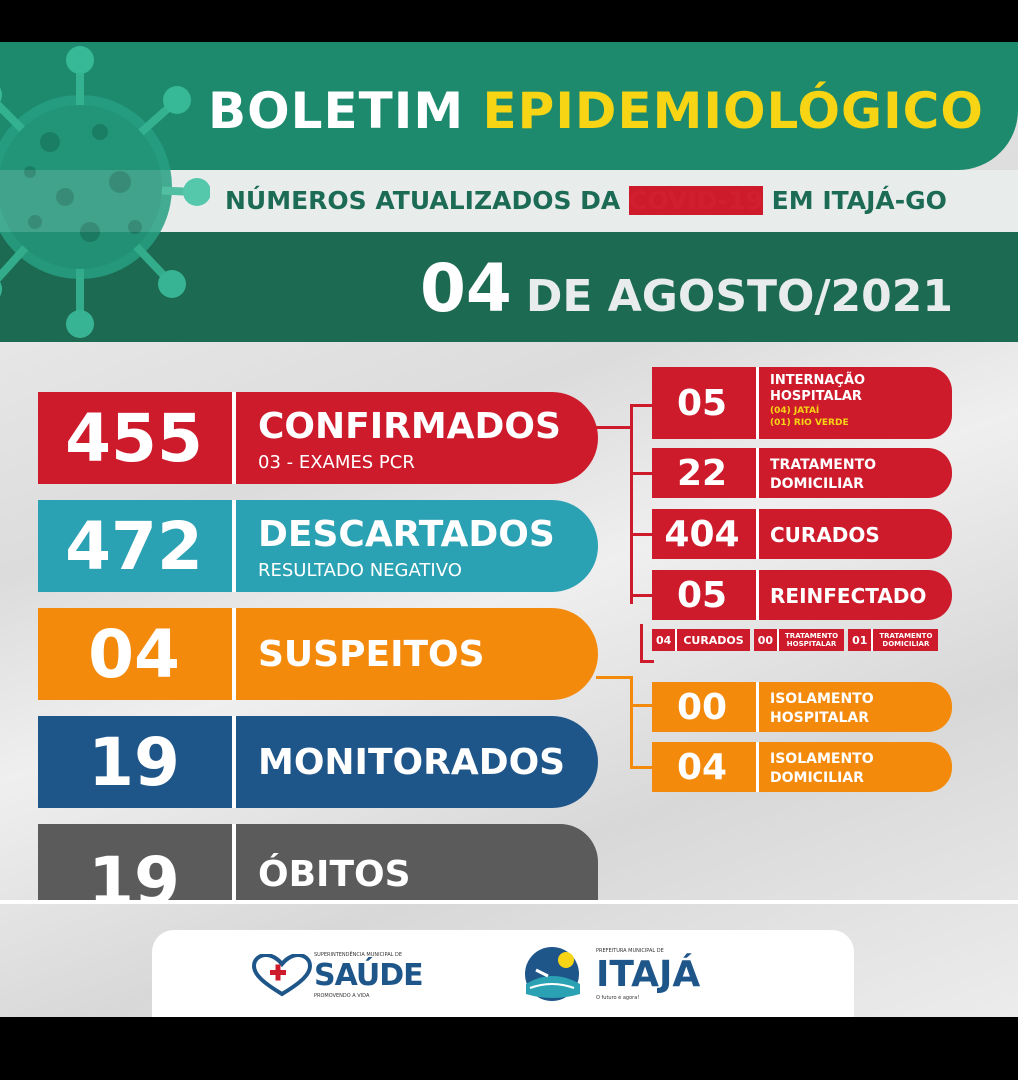 The image size is (1018, 1080). I want to click on home-treatment-line2: DOMICILIAR, so click(817, 484).